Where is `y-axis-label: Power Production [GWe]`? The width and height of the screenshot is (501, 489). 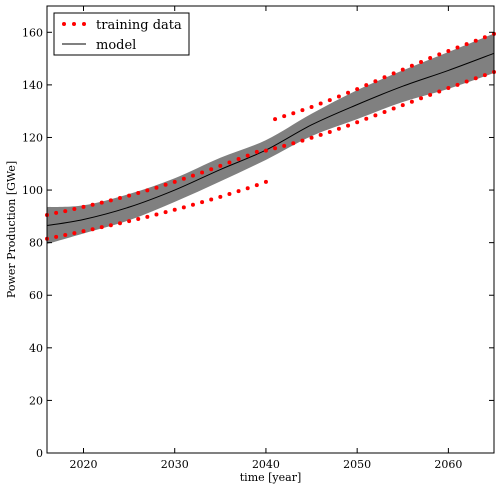
y-axis-label: Power Production [GWe] is located at coordinates (11, 229).